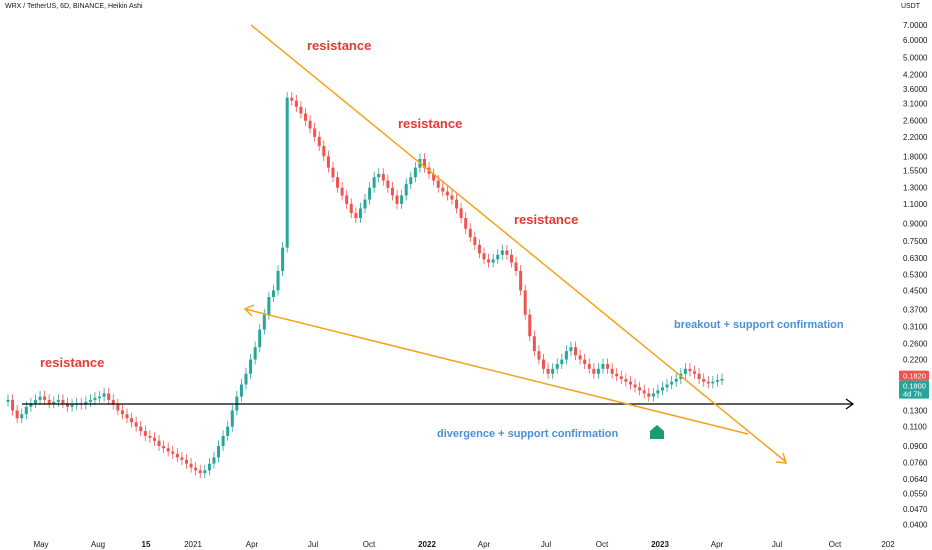 This screenshot has height=550, width=932. What do you see at coordinates (915, 25) in the screenshot?
I see `price-tick-label: 7.0000` at bounding box center [915, 25].